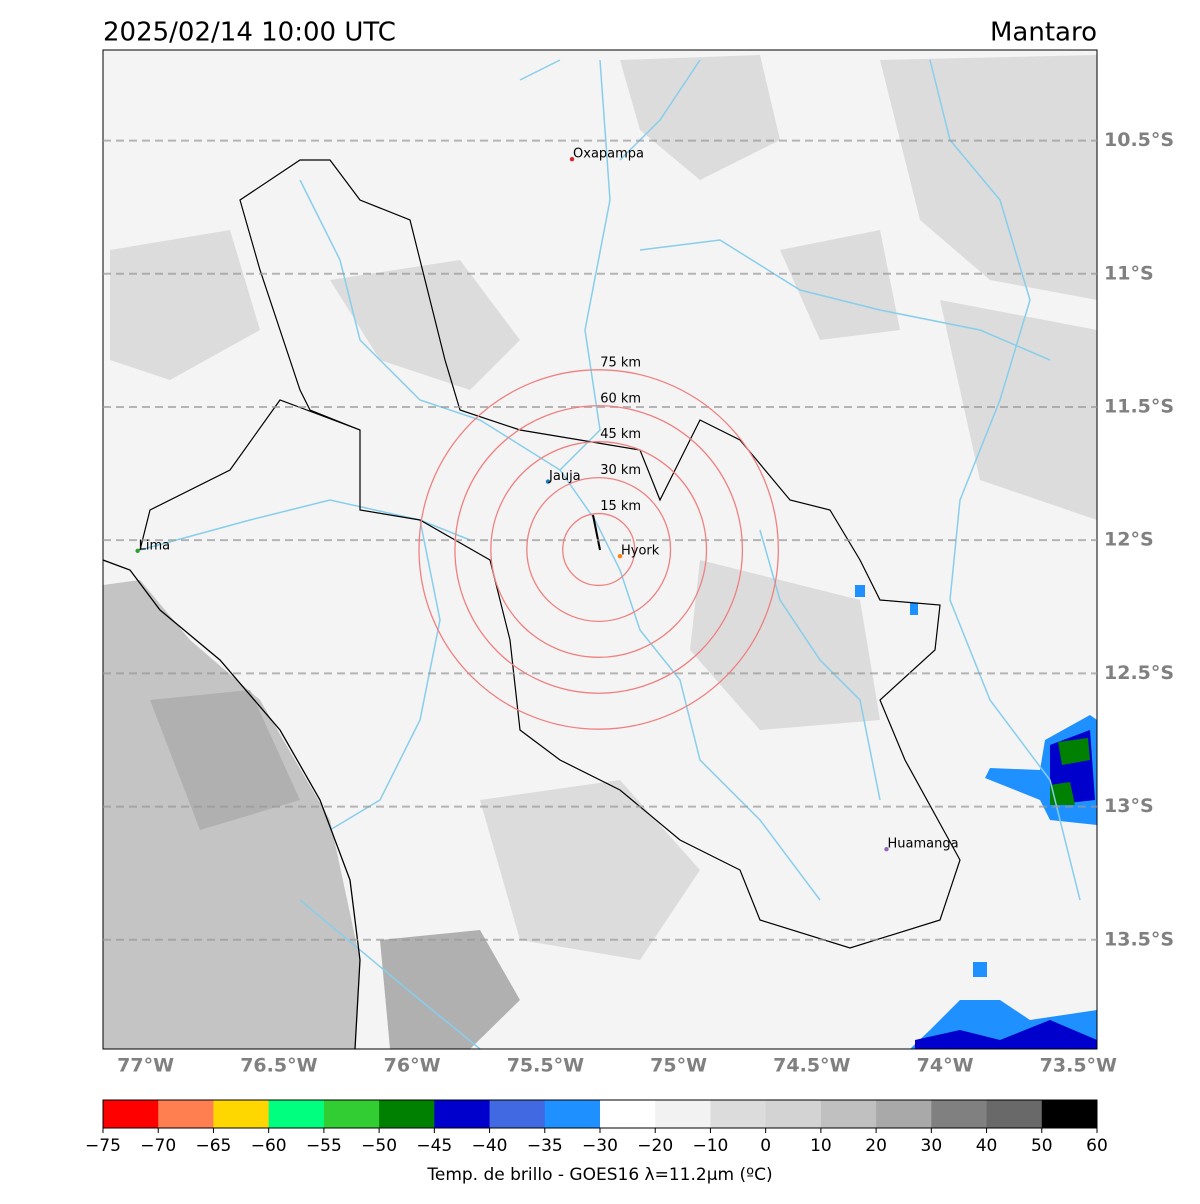  Describe the element at coordinates (1139, 939) in the screenshot. I see `lat-label: 13.5°S` at that location.